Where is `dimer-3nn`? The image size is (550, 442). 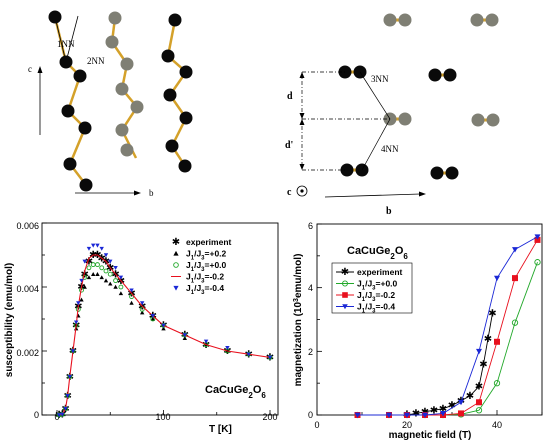 dimer-3nn is located at coordinates (352, 72).